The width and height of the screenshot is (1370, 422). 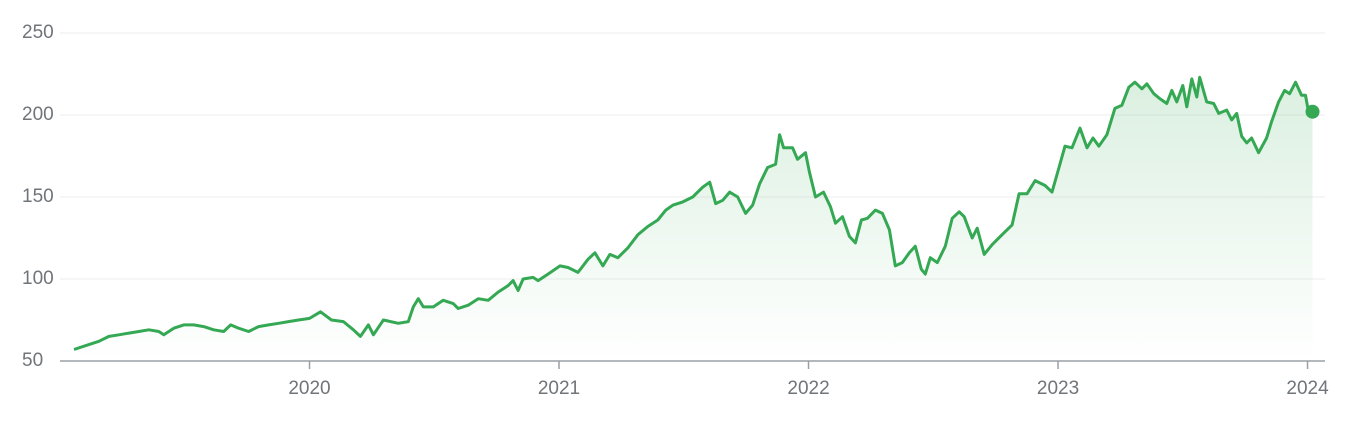 What do you see at coordinates (38, 278) in the screenshot?
I see `y-tick-label: 100` at bounding box center [38, 278].